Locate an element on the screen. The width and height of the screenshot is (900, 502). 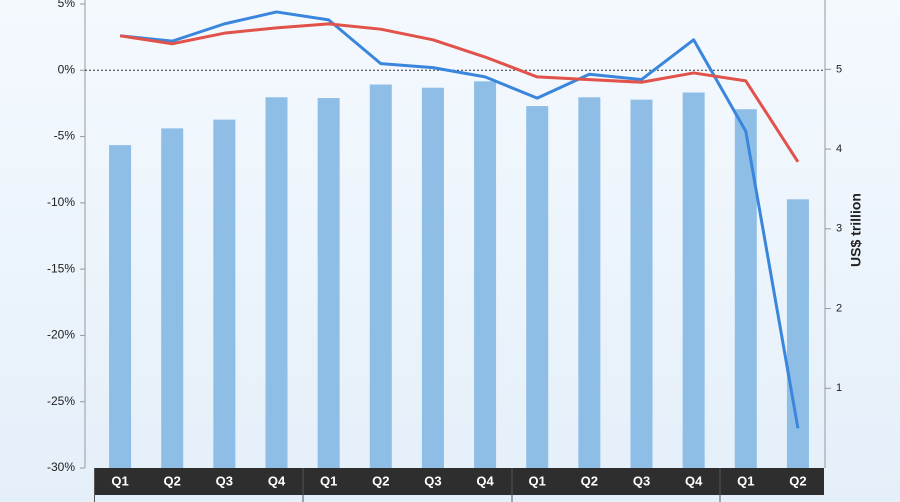
y-tick-label: 0% is located at coordinates (67, 69).